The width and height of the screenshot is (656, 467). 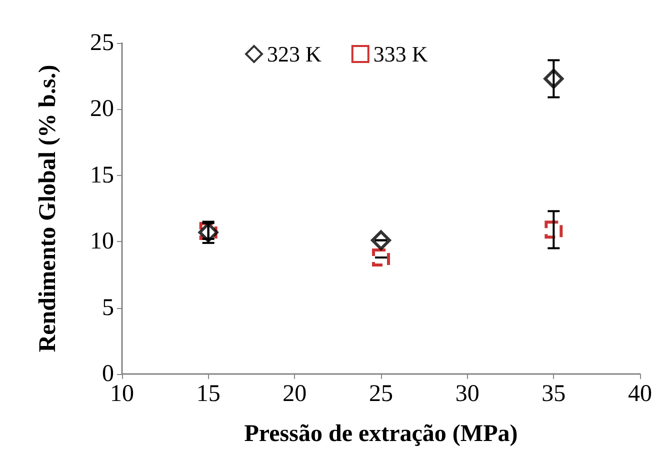 I want to click on x-tick-label: 20, so click(x=294, y=394).